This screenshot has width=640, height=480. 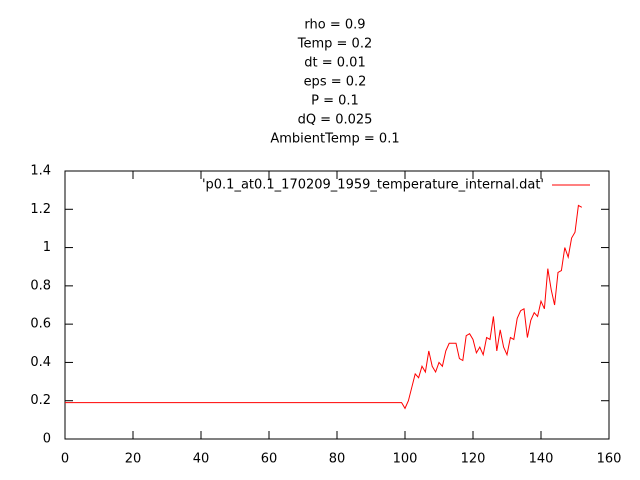 What do you see at coordinates (334, 25) in the screenshot?
I see `chart-title: rho = 0.9` at bounding box center [334, 25].